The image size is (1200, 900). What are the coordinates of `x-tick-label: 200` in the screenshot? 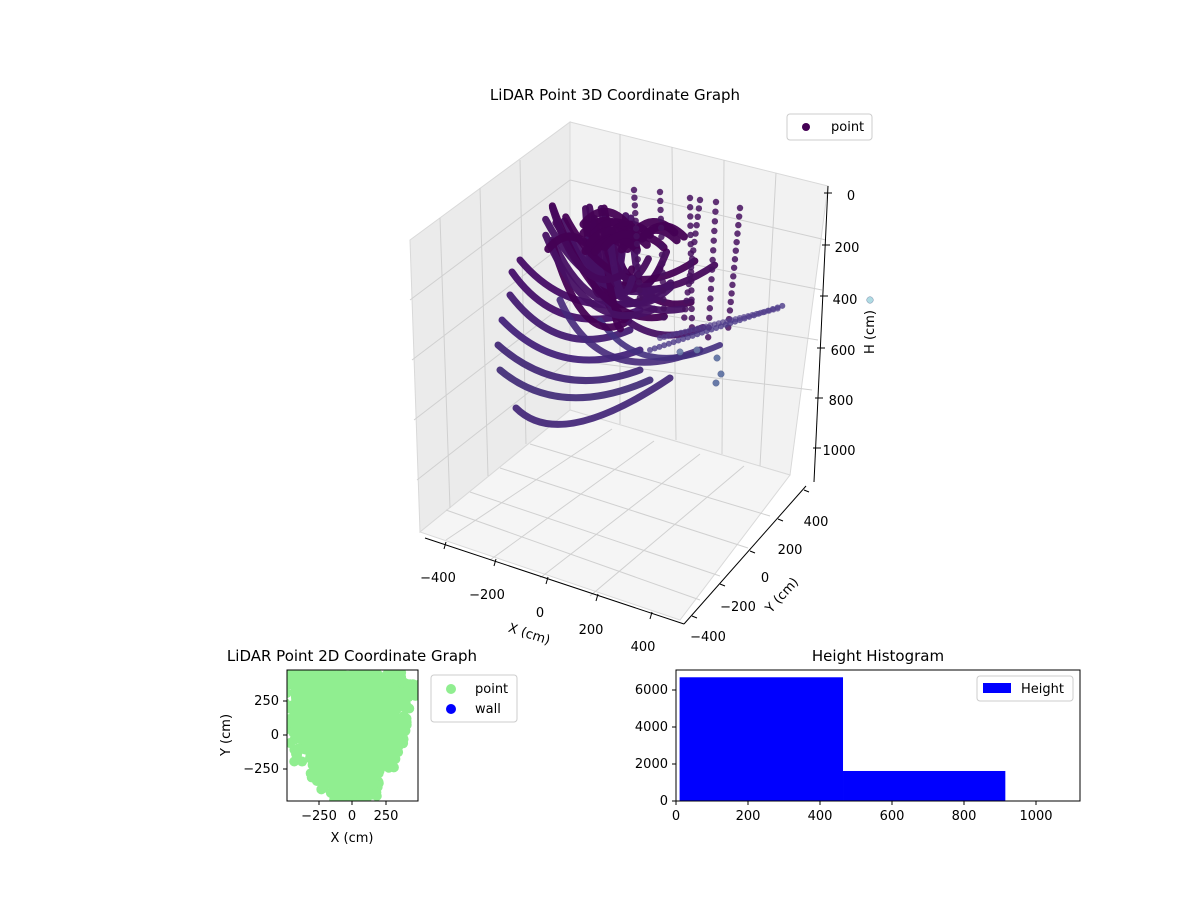 It's located at (748, 816).